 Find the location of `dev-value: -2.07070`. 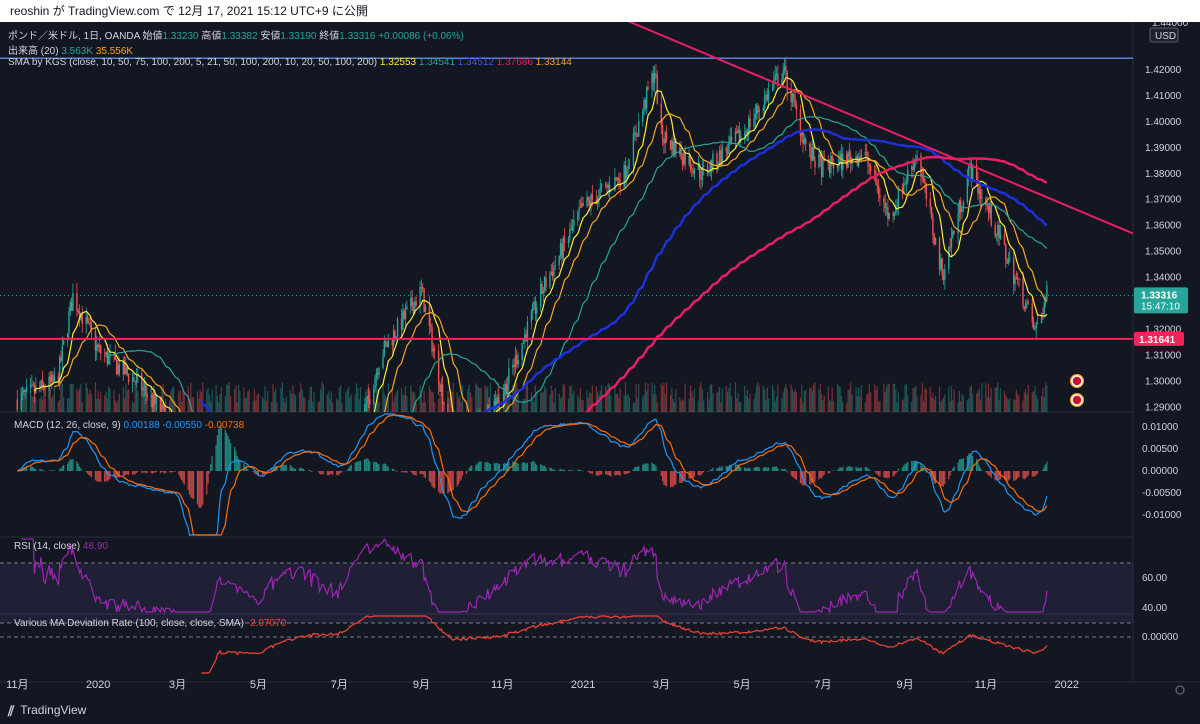

dev-value: -2.07070 is located at coordinates (266, 623).